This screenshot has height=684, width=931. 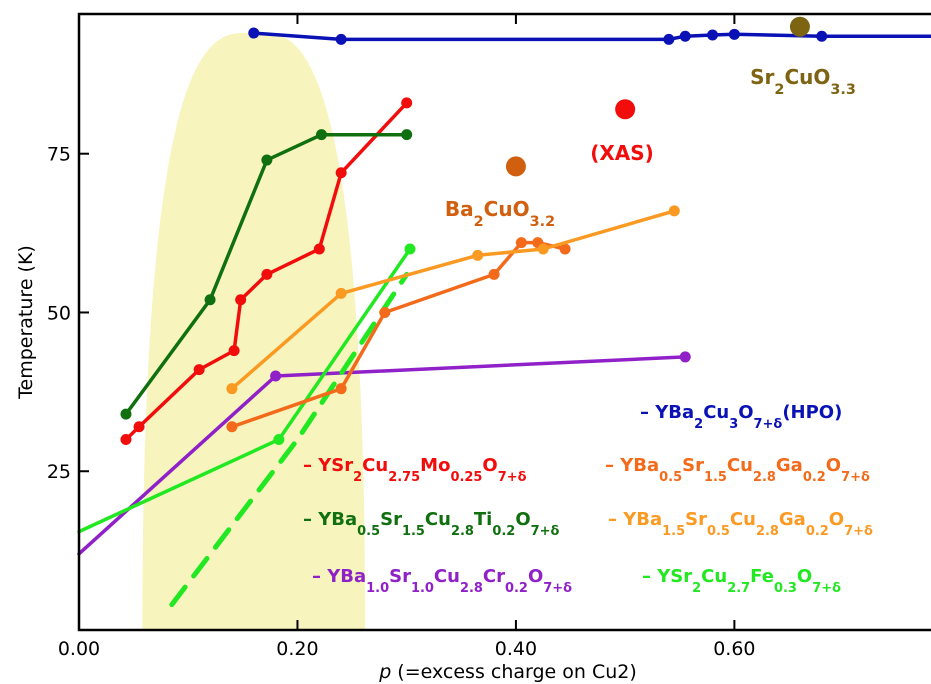 I want to click on y-tick-label: 25, so click(x=59, y=472).